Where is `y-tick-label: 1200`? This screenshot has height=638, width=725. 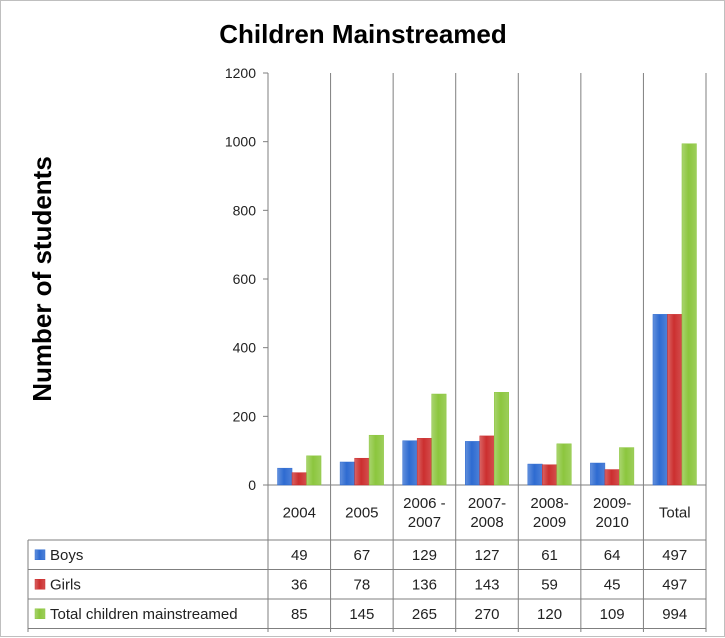 y-tick-label: 1200 is located at coordinates (240, 73).